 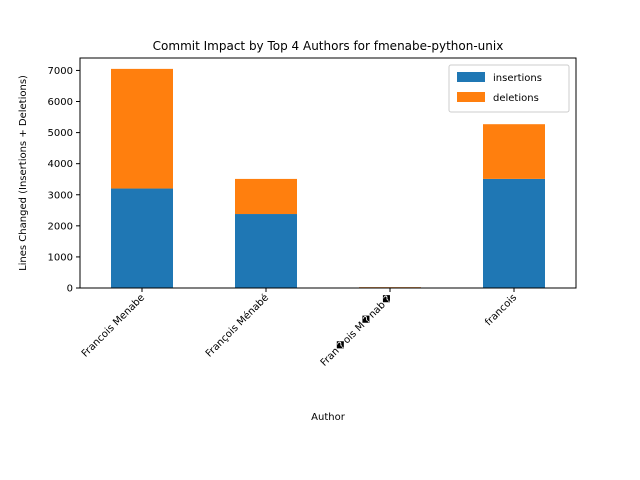 What do you see at coordinates (471, 97) in the screenshot?
I see `legend-swatch-deletions` at bounding box center [471, 97].